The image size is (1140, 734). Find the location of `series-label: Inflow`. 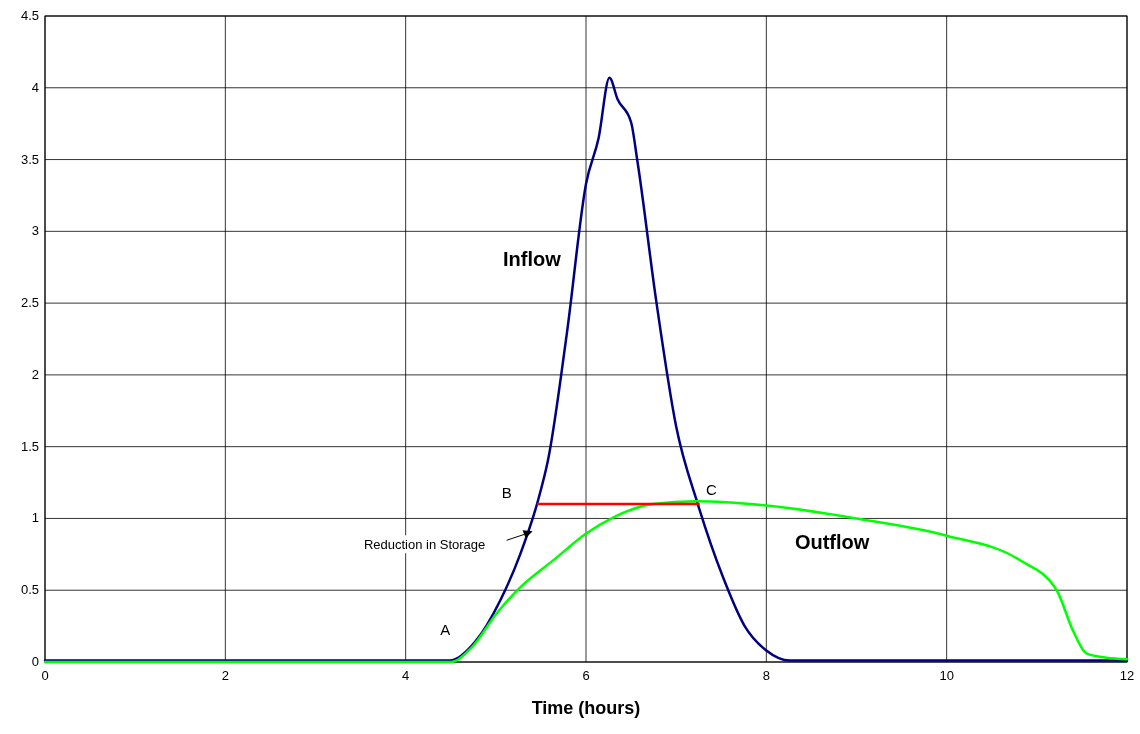

series-label: Inflow is located at coordinates (532, 258).